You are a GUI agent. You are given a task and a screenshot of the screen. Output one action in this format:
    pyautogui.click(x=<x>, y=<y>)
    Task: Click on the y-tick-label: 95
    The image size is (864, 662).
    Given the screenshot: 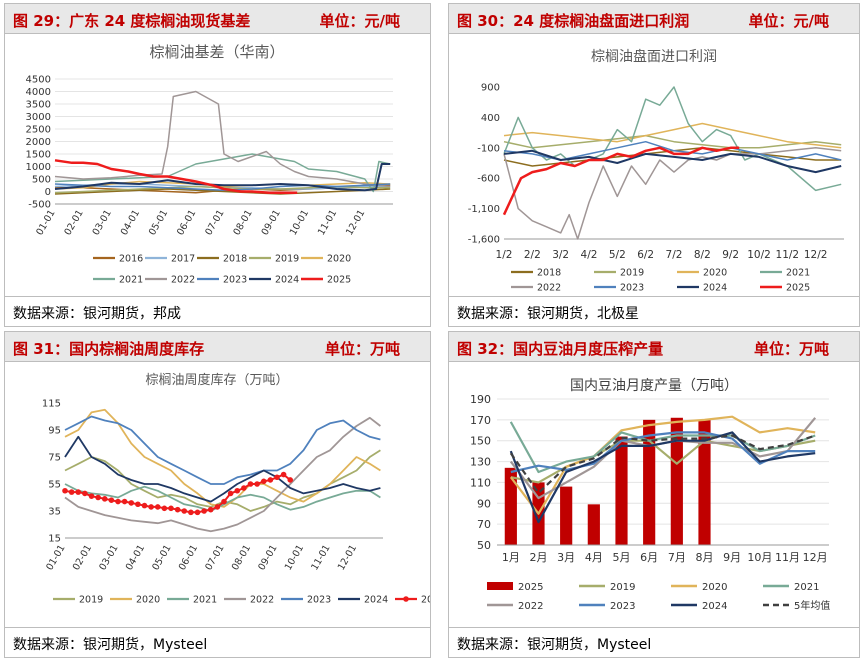 What is the action you would take?
    pyautogui.click(x=54, y=431)
    